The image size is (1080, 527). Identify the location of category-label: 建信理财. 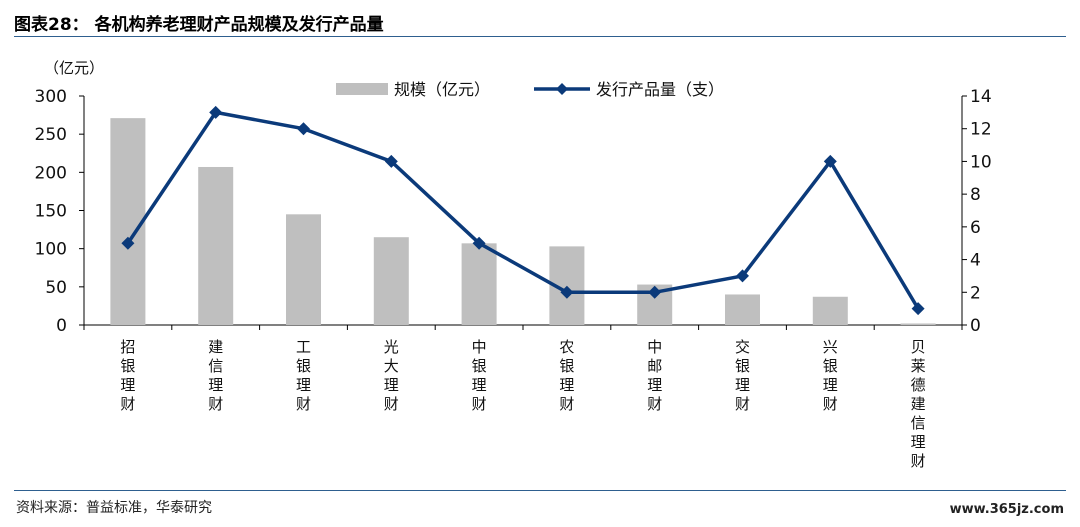
(215, 375).